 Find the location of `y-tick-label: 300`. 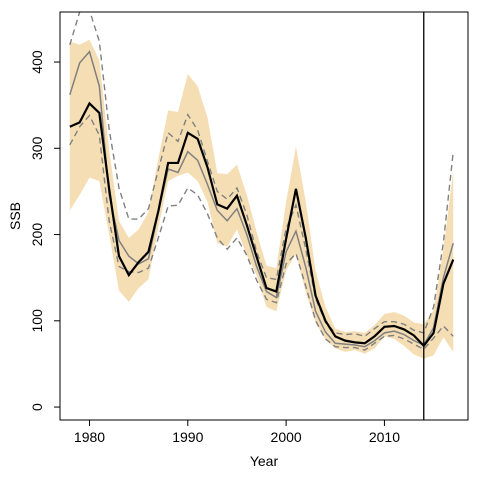

y-tick-label: 300 is located at coordinates (37, 148).